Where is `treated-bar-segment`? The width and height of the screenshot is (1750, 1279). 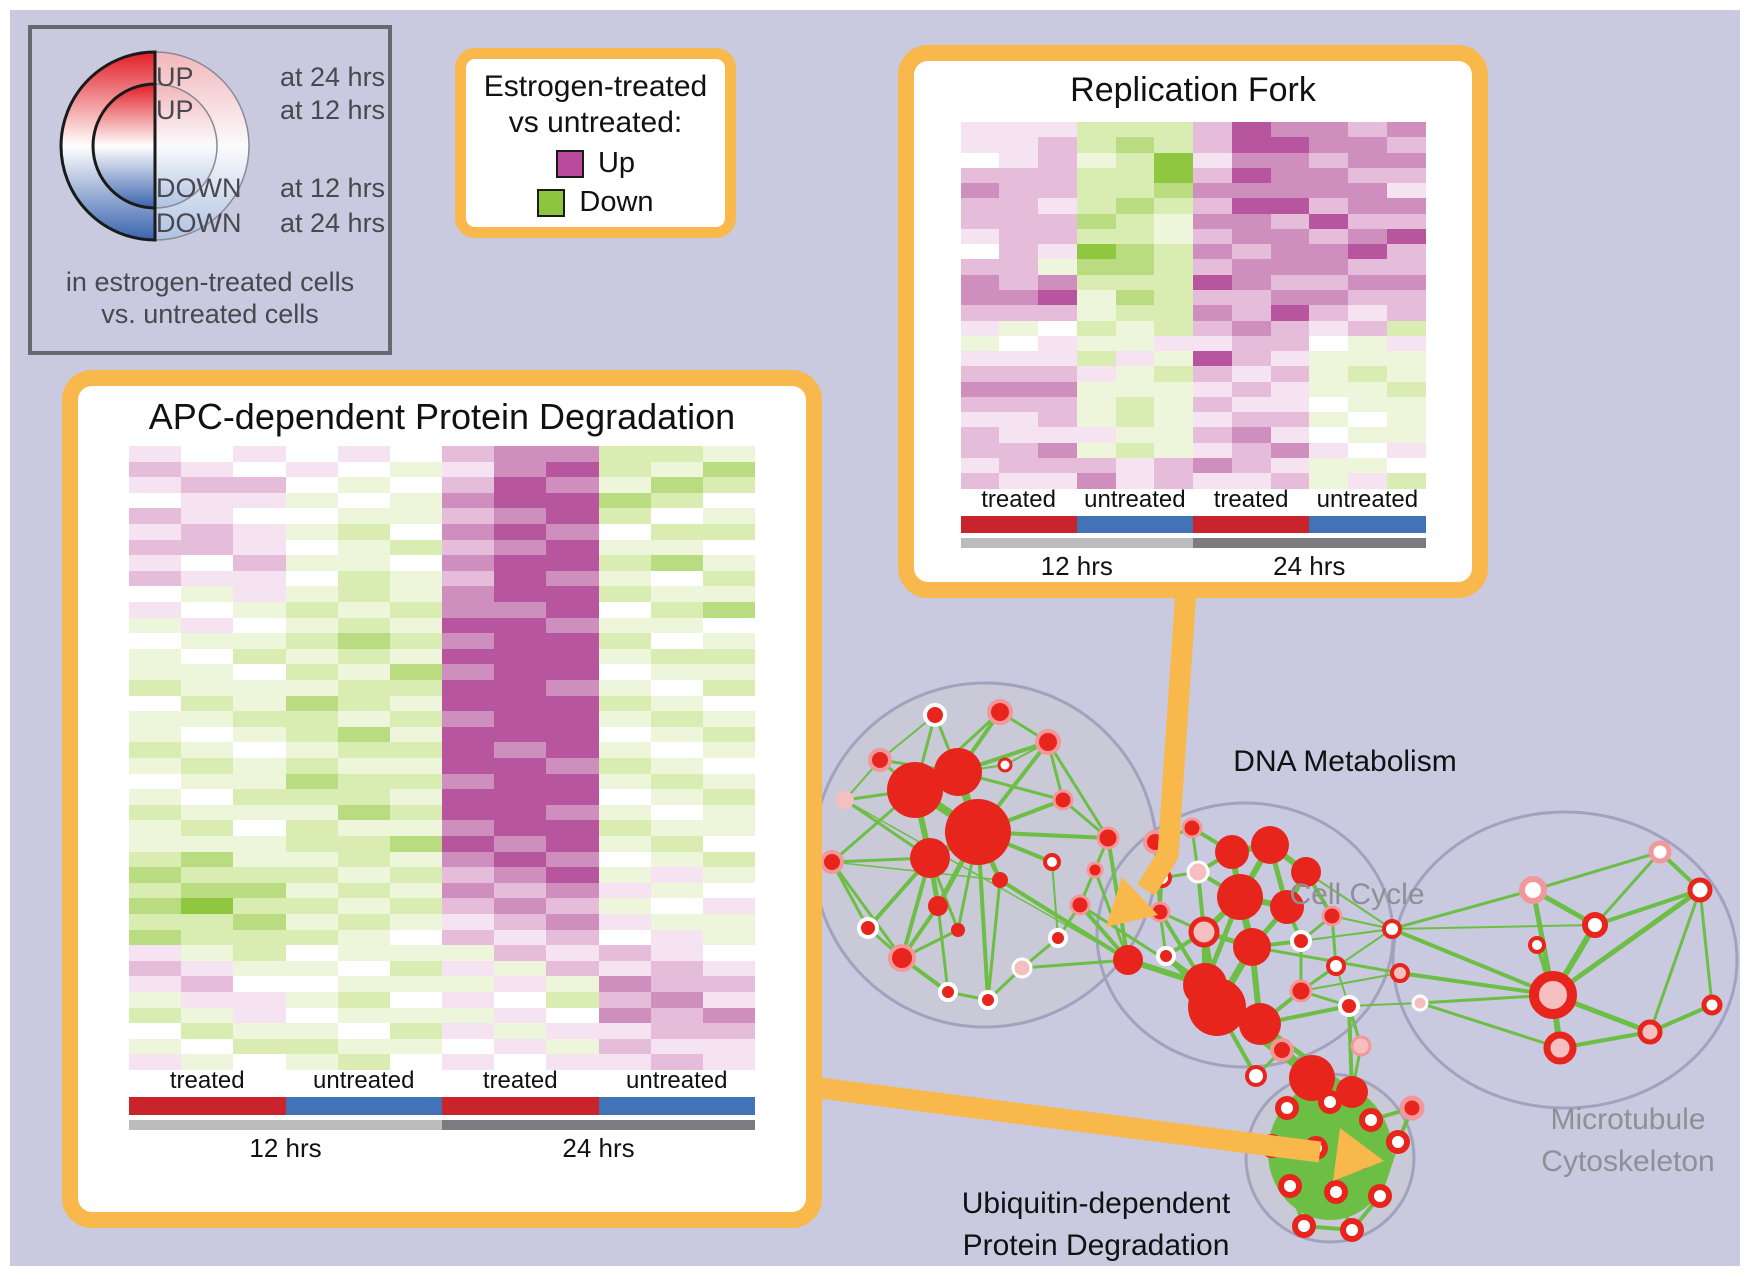 treated-bar-segment is located at coordinates (1018, 524).